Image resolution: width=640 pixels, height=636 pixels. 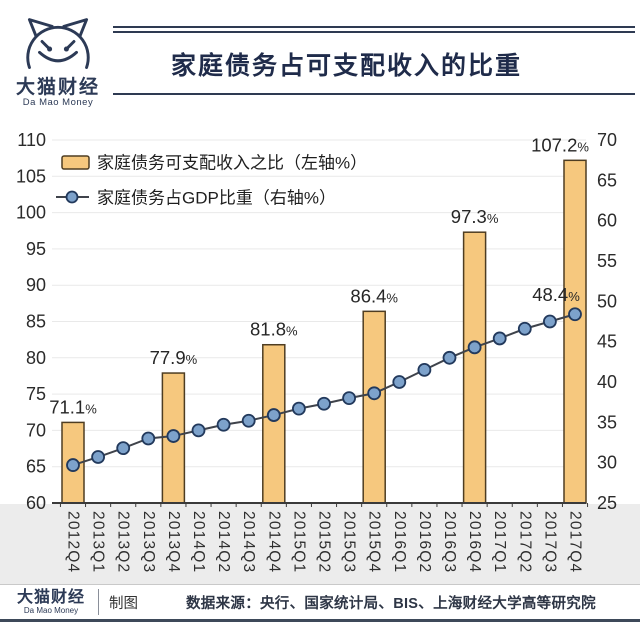 What do you see at coordinates (449, 542) in the screenshot?
I see `x-label: 2016Q3` at bounding box center [449, 542].